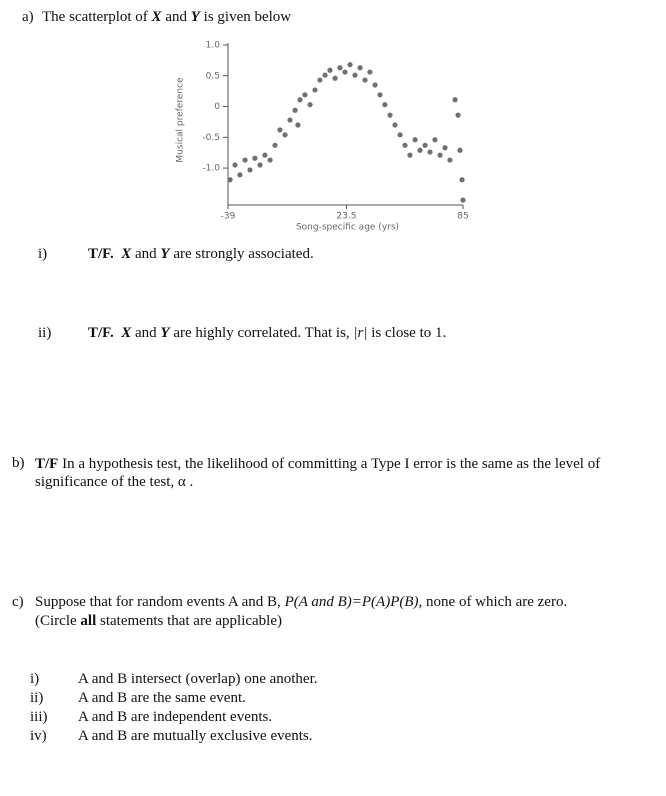 This screenshot has height=796, width=666. I want to click on tf: T/F, so click(47, 464).